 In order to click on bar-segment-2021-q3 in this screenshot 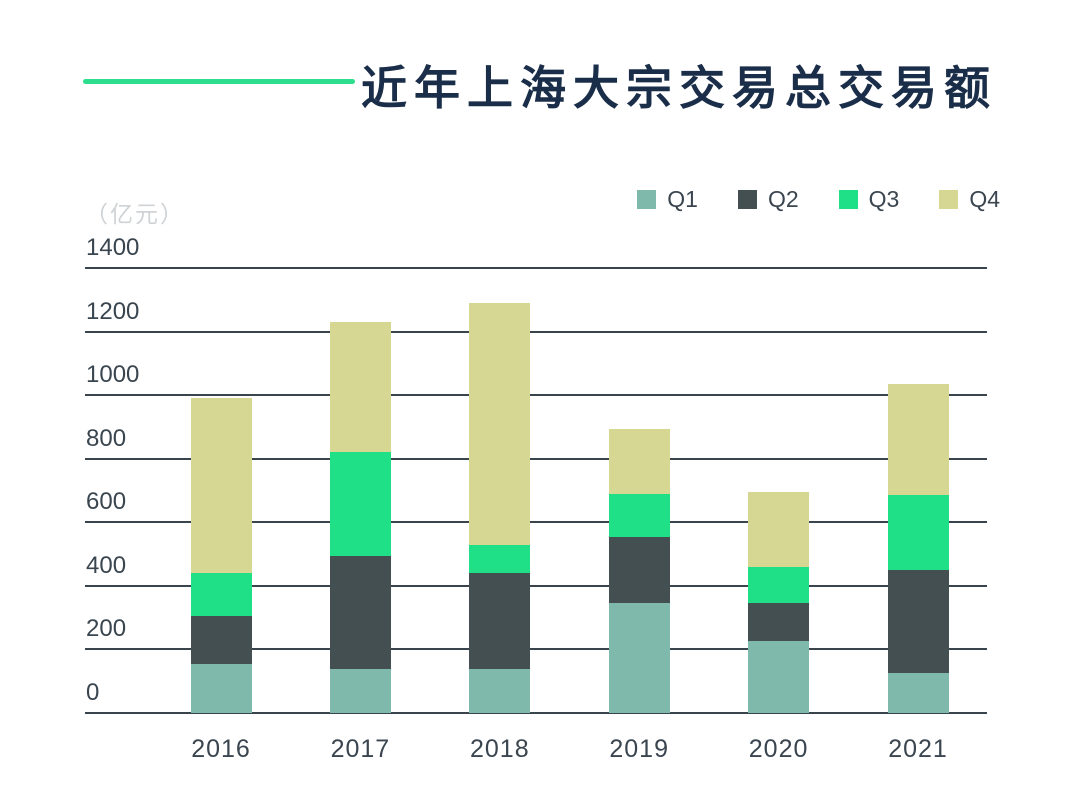, I will do `click(918, 532)`.